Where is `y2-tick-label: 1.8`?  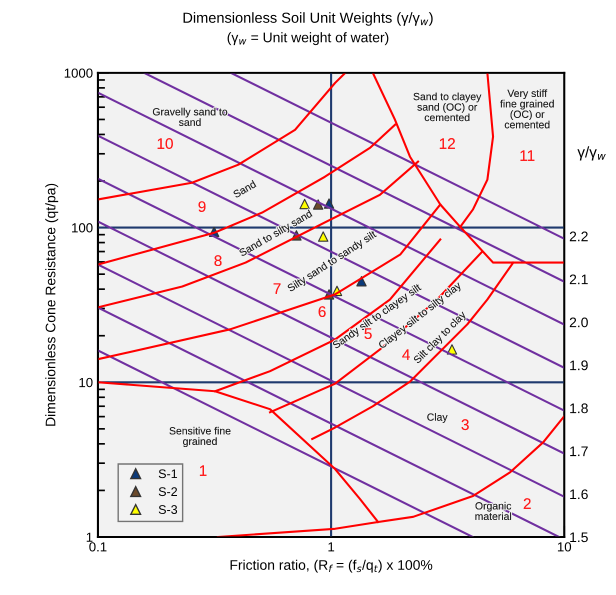
y2-tick-label: 1.8 is located at coordinates (579, 408).